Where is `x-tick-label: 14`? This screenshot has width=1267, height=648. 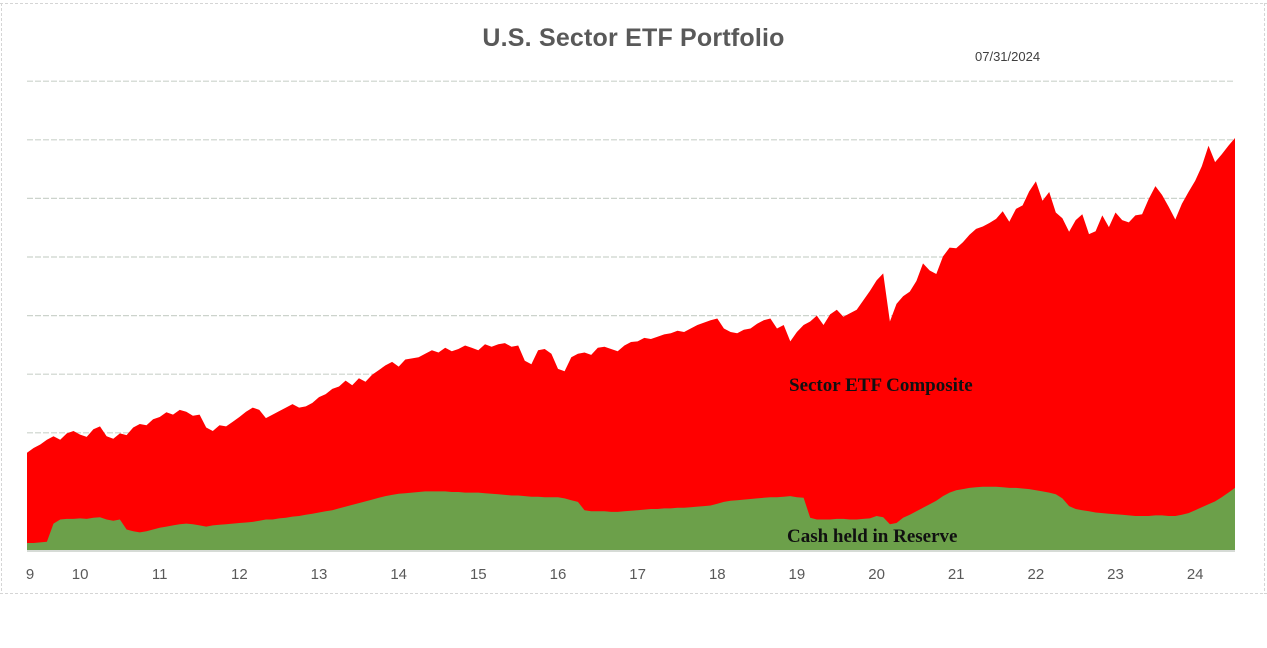
x-tick-label: 14 is located at coordinates (398, 574).